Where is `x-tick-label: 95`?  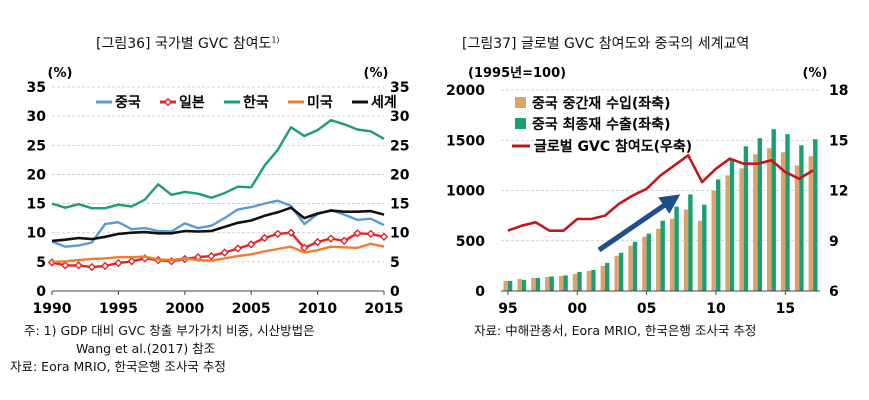 x-tick-label: 95 is located at coordinates (507, 309).